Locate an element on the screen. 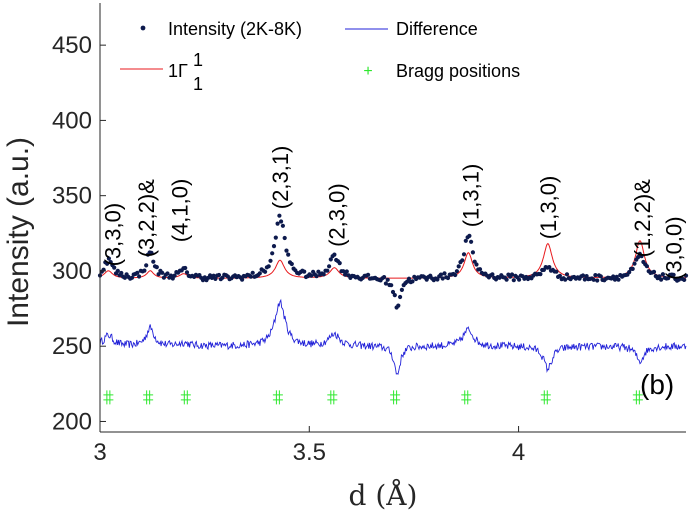  peak-label: (3,0,0) is located at coordinates (673, 248).